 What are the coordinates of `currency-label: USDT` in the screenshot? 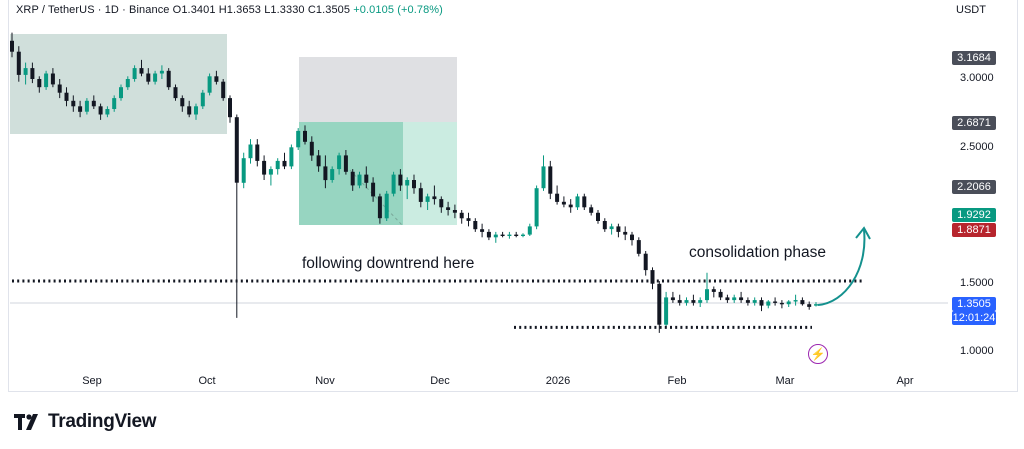 It's located at (971, 10).